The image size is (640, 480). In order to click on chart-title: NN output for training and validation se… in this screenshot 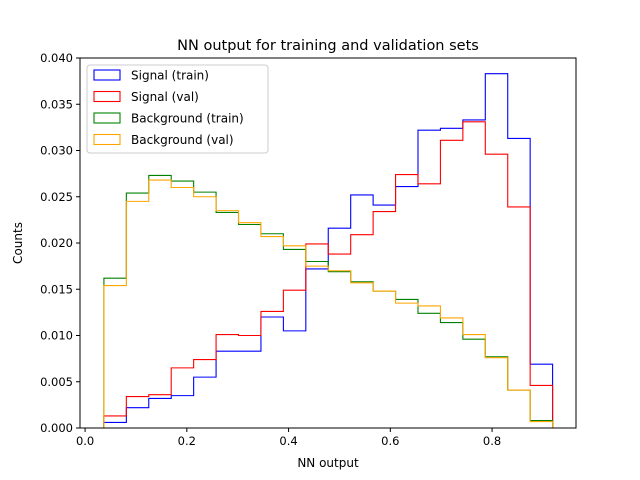, I will do `click(328, 46)`.